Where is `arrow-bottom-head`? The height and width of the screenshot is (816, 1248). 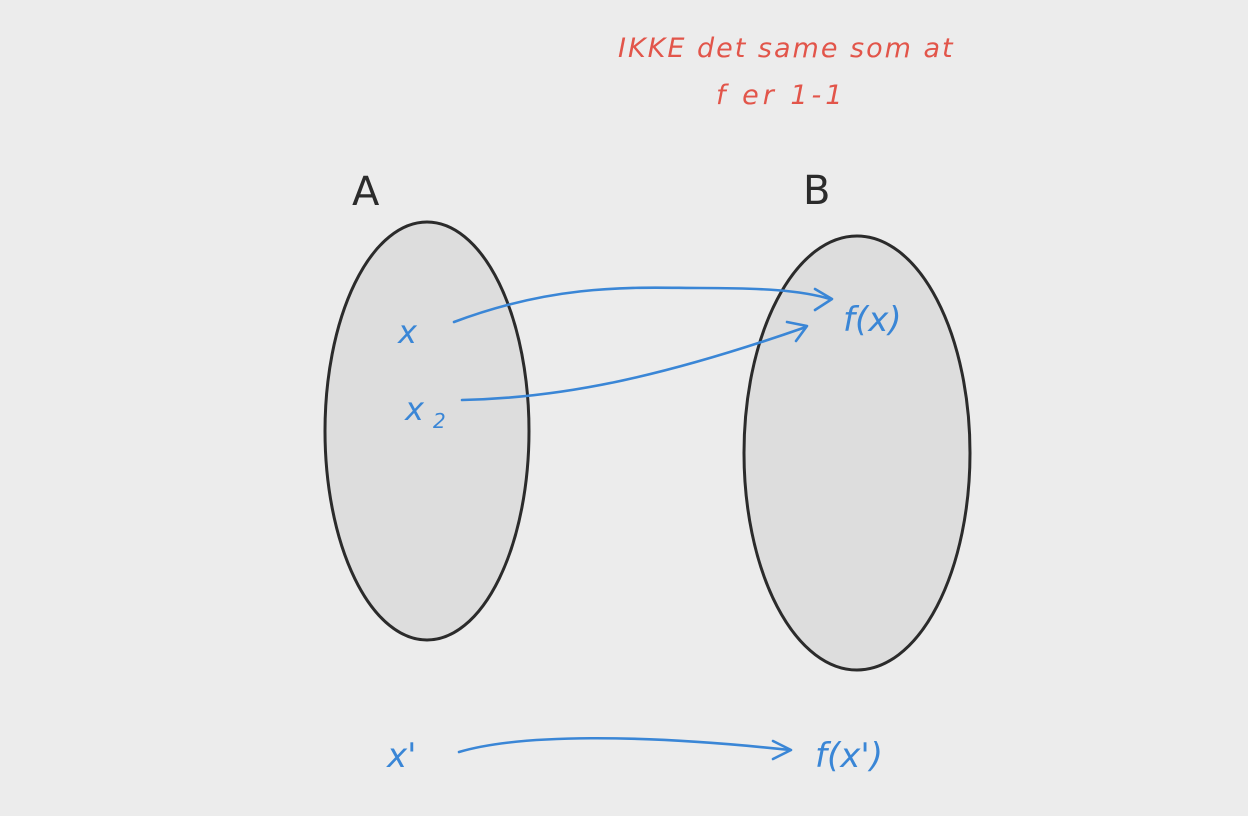 arrow-bottom-head is located at coordinates (782, 750).